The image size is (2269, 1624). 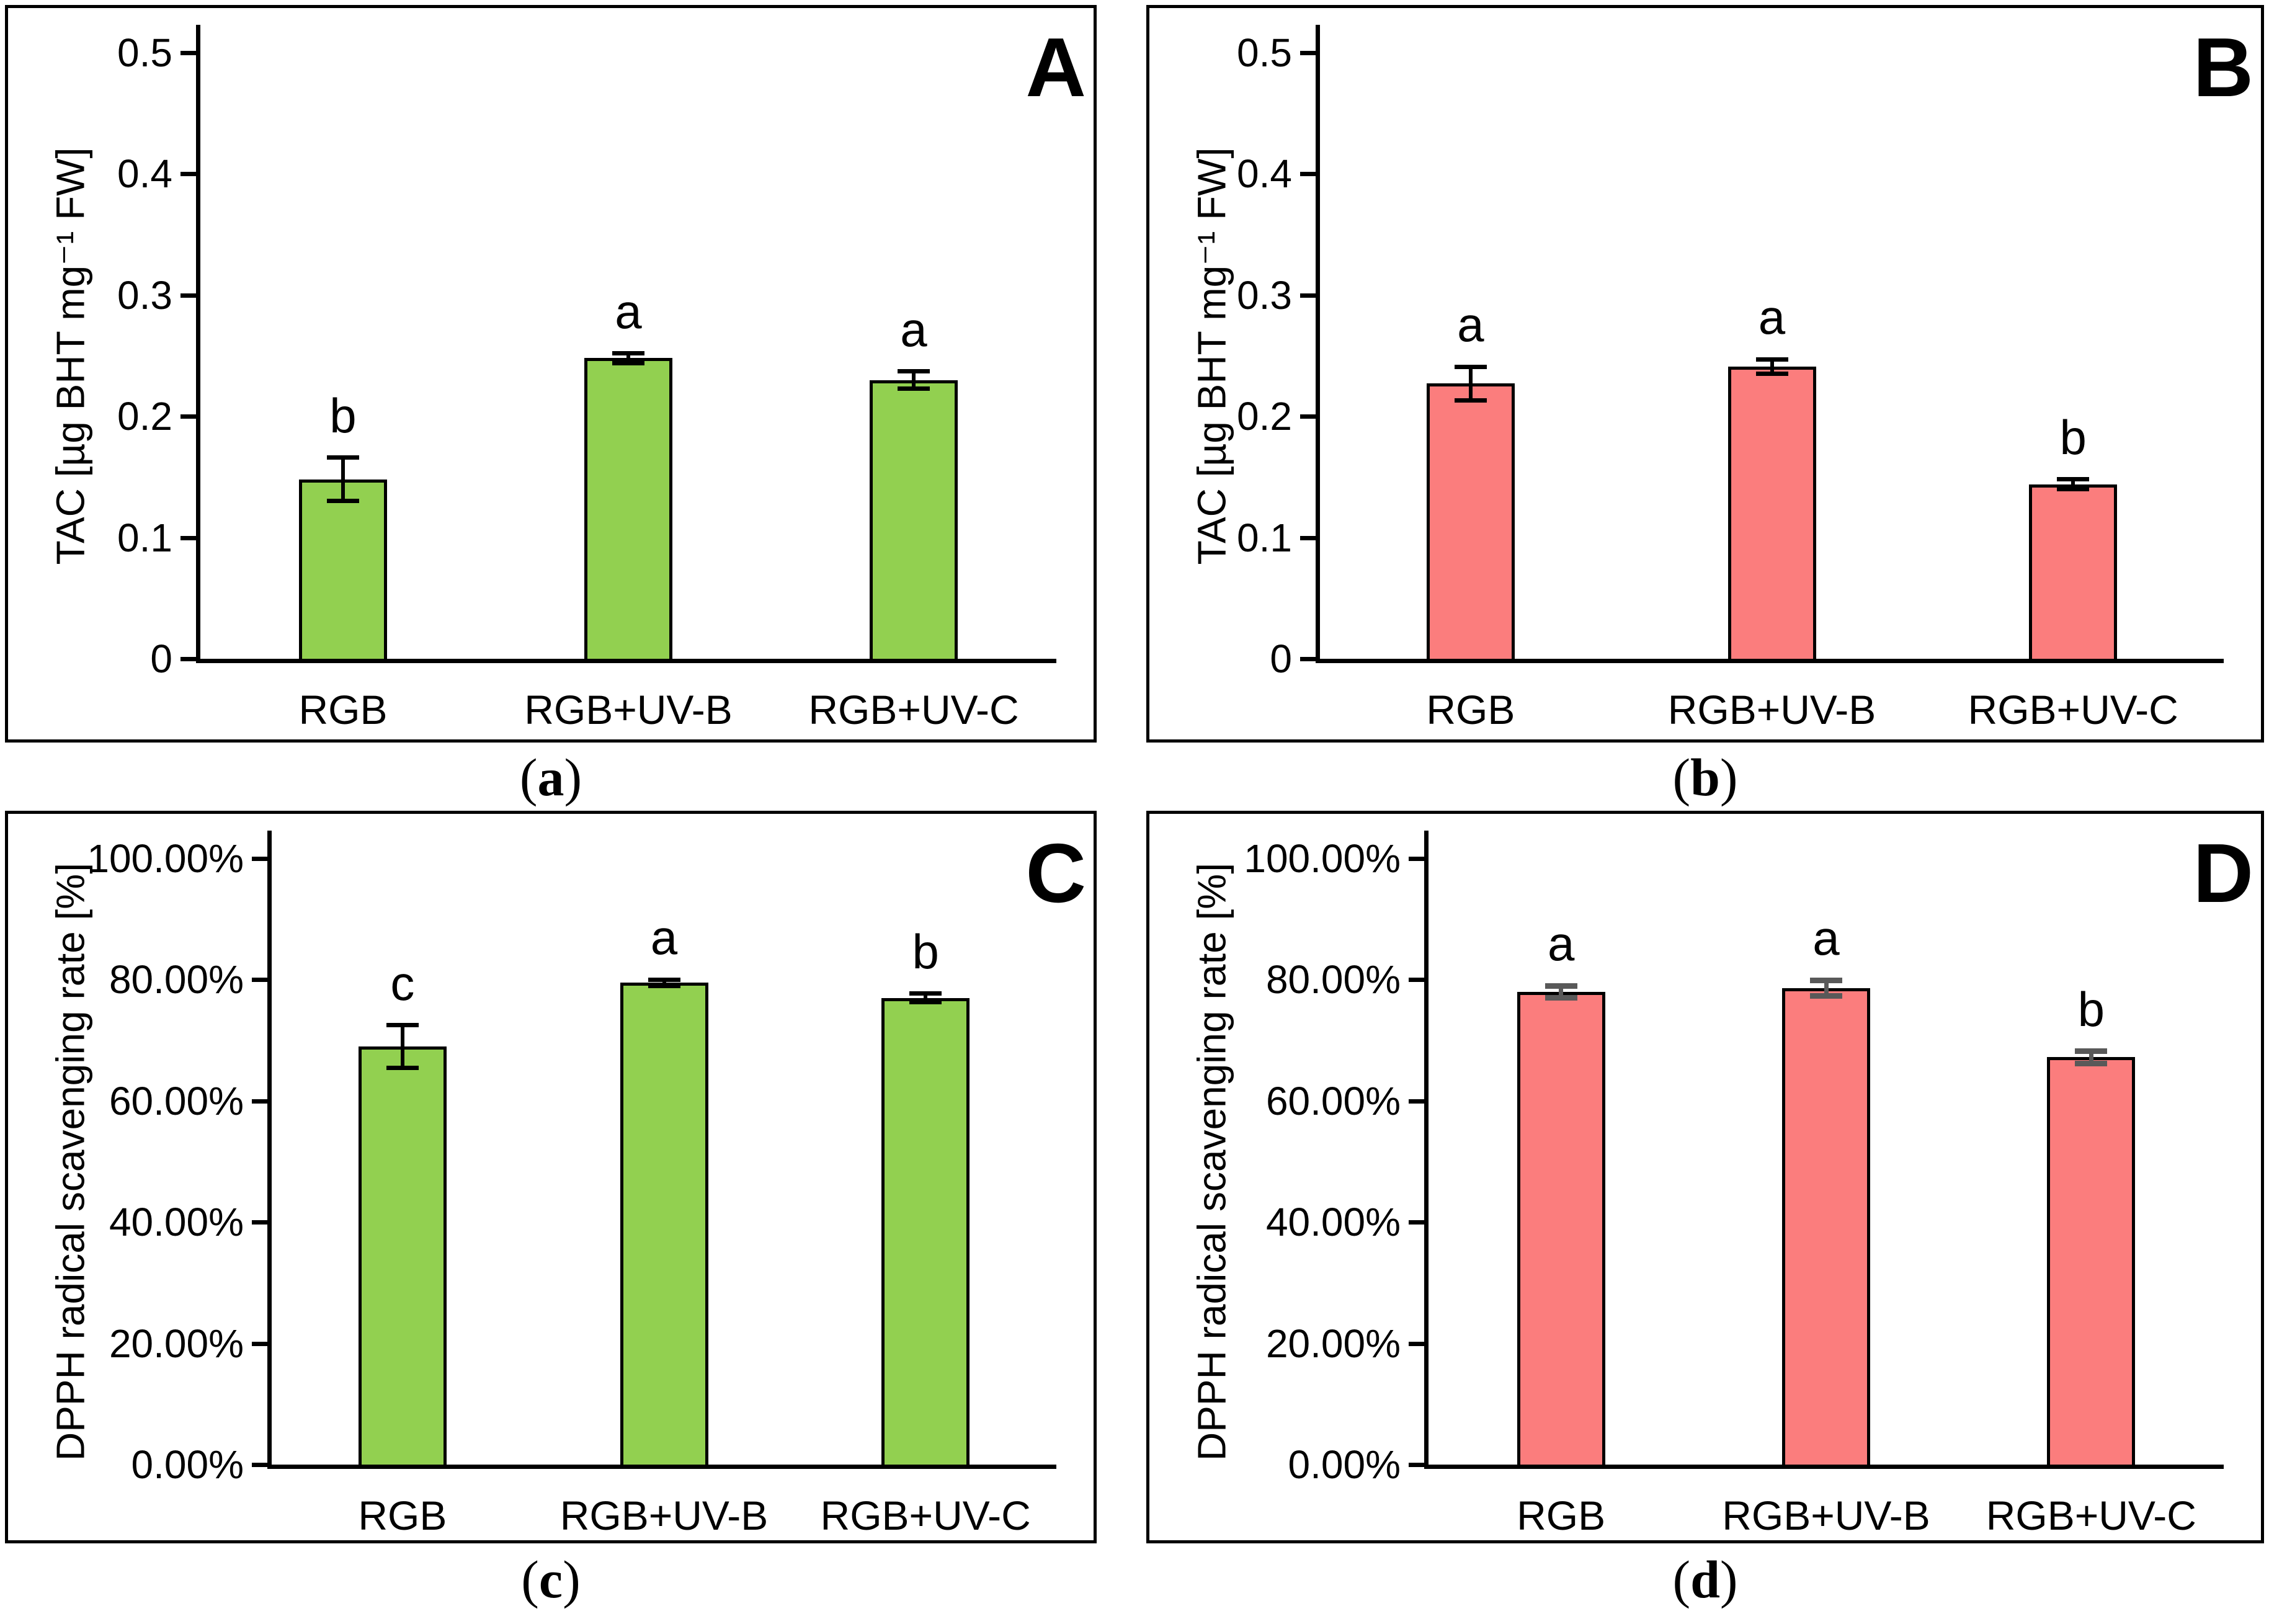 I want to click on caption-b-close: ), so click(x=1728, y=777).